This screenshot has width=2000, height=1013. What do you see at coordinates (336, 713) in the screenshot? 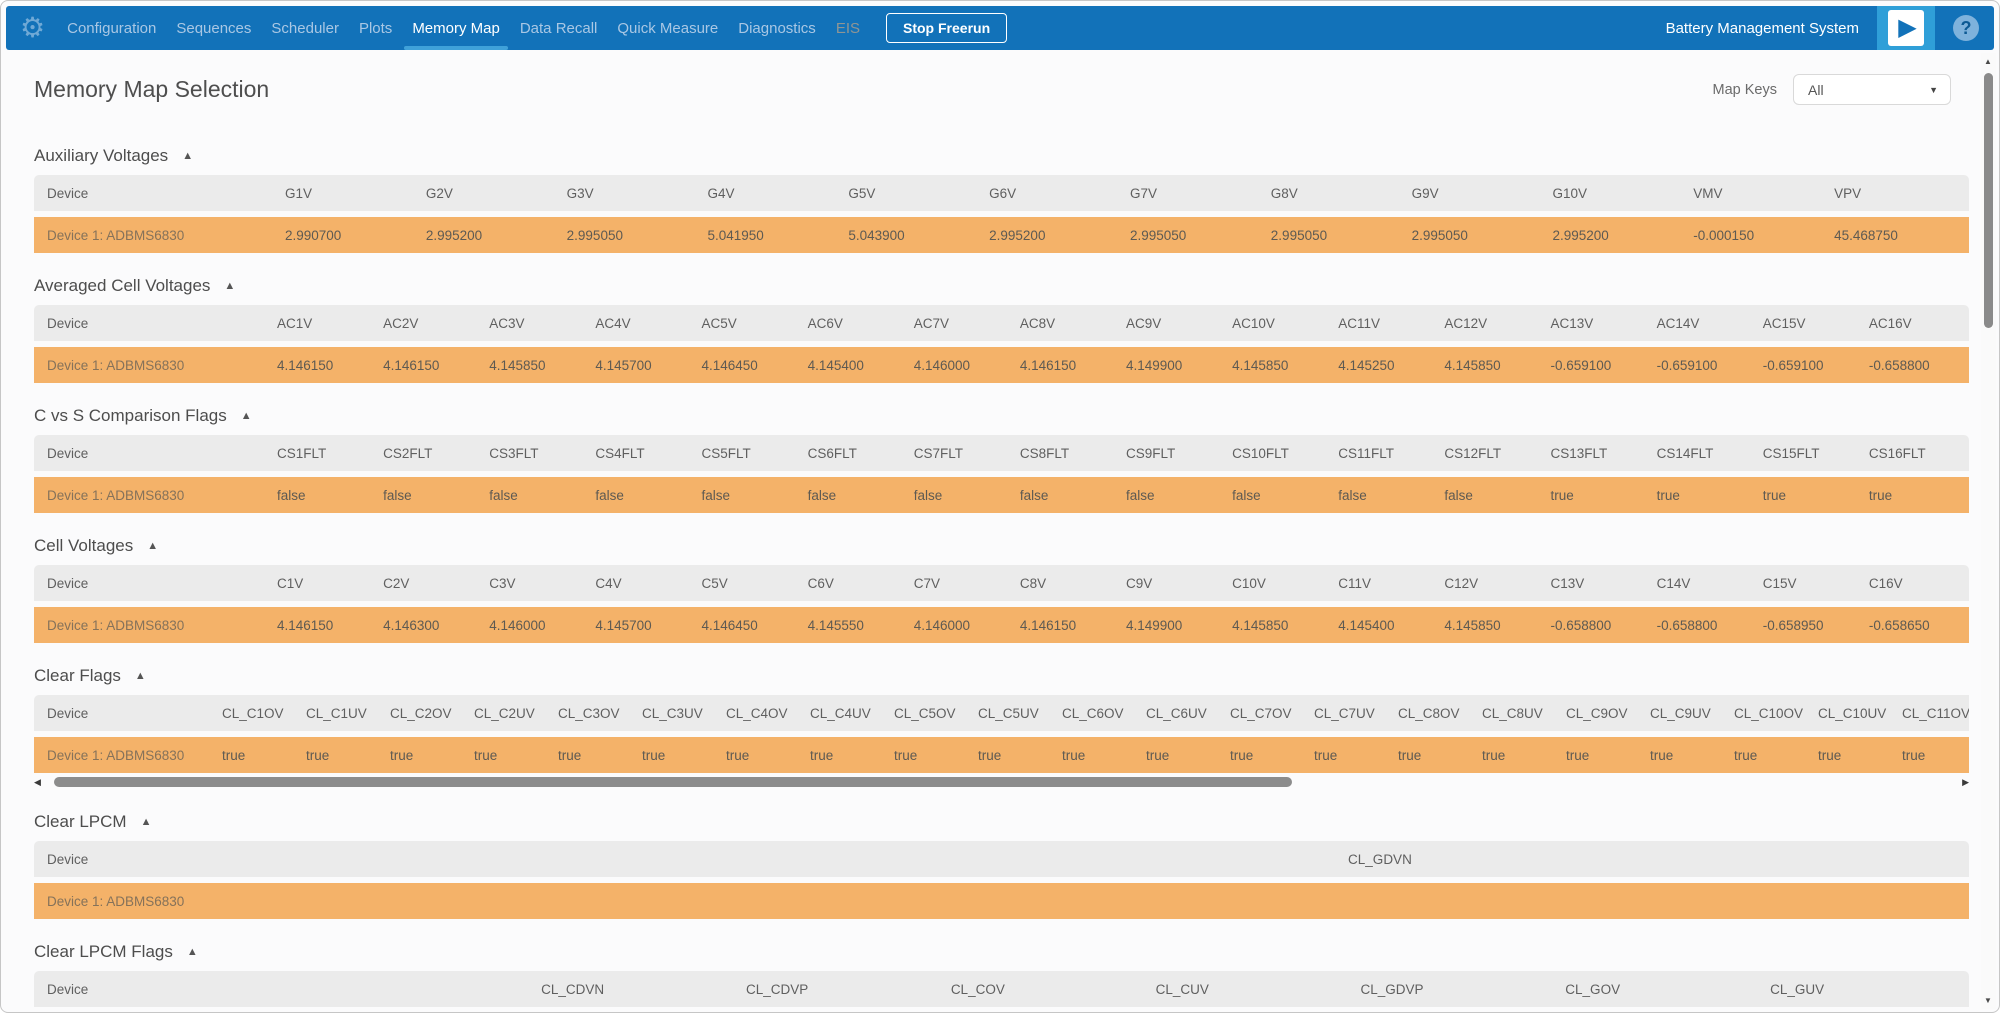
I see `column-header-cl_c1uv: CL_C1UV` at bounding box center [336, 713].